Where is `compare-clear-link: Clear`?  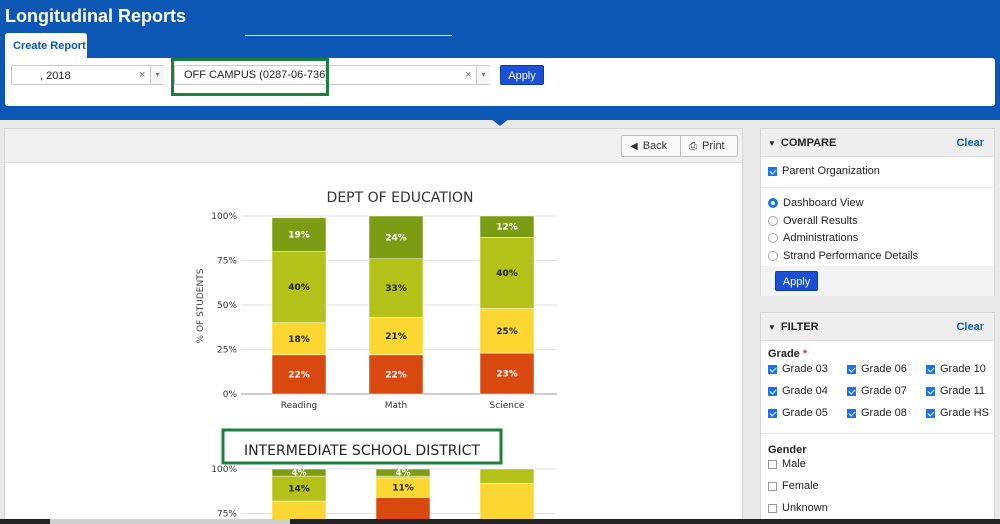
compare-clear-link: Clear is located at coordinates (970, 143).